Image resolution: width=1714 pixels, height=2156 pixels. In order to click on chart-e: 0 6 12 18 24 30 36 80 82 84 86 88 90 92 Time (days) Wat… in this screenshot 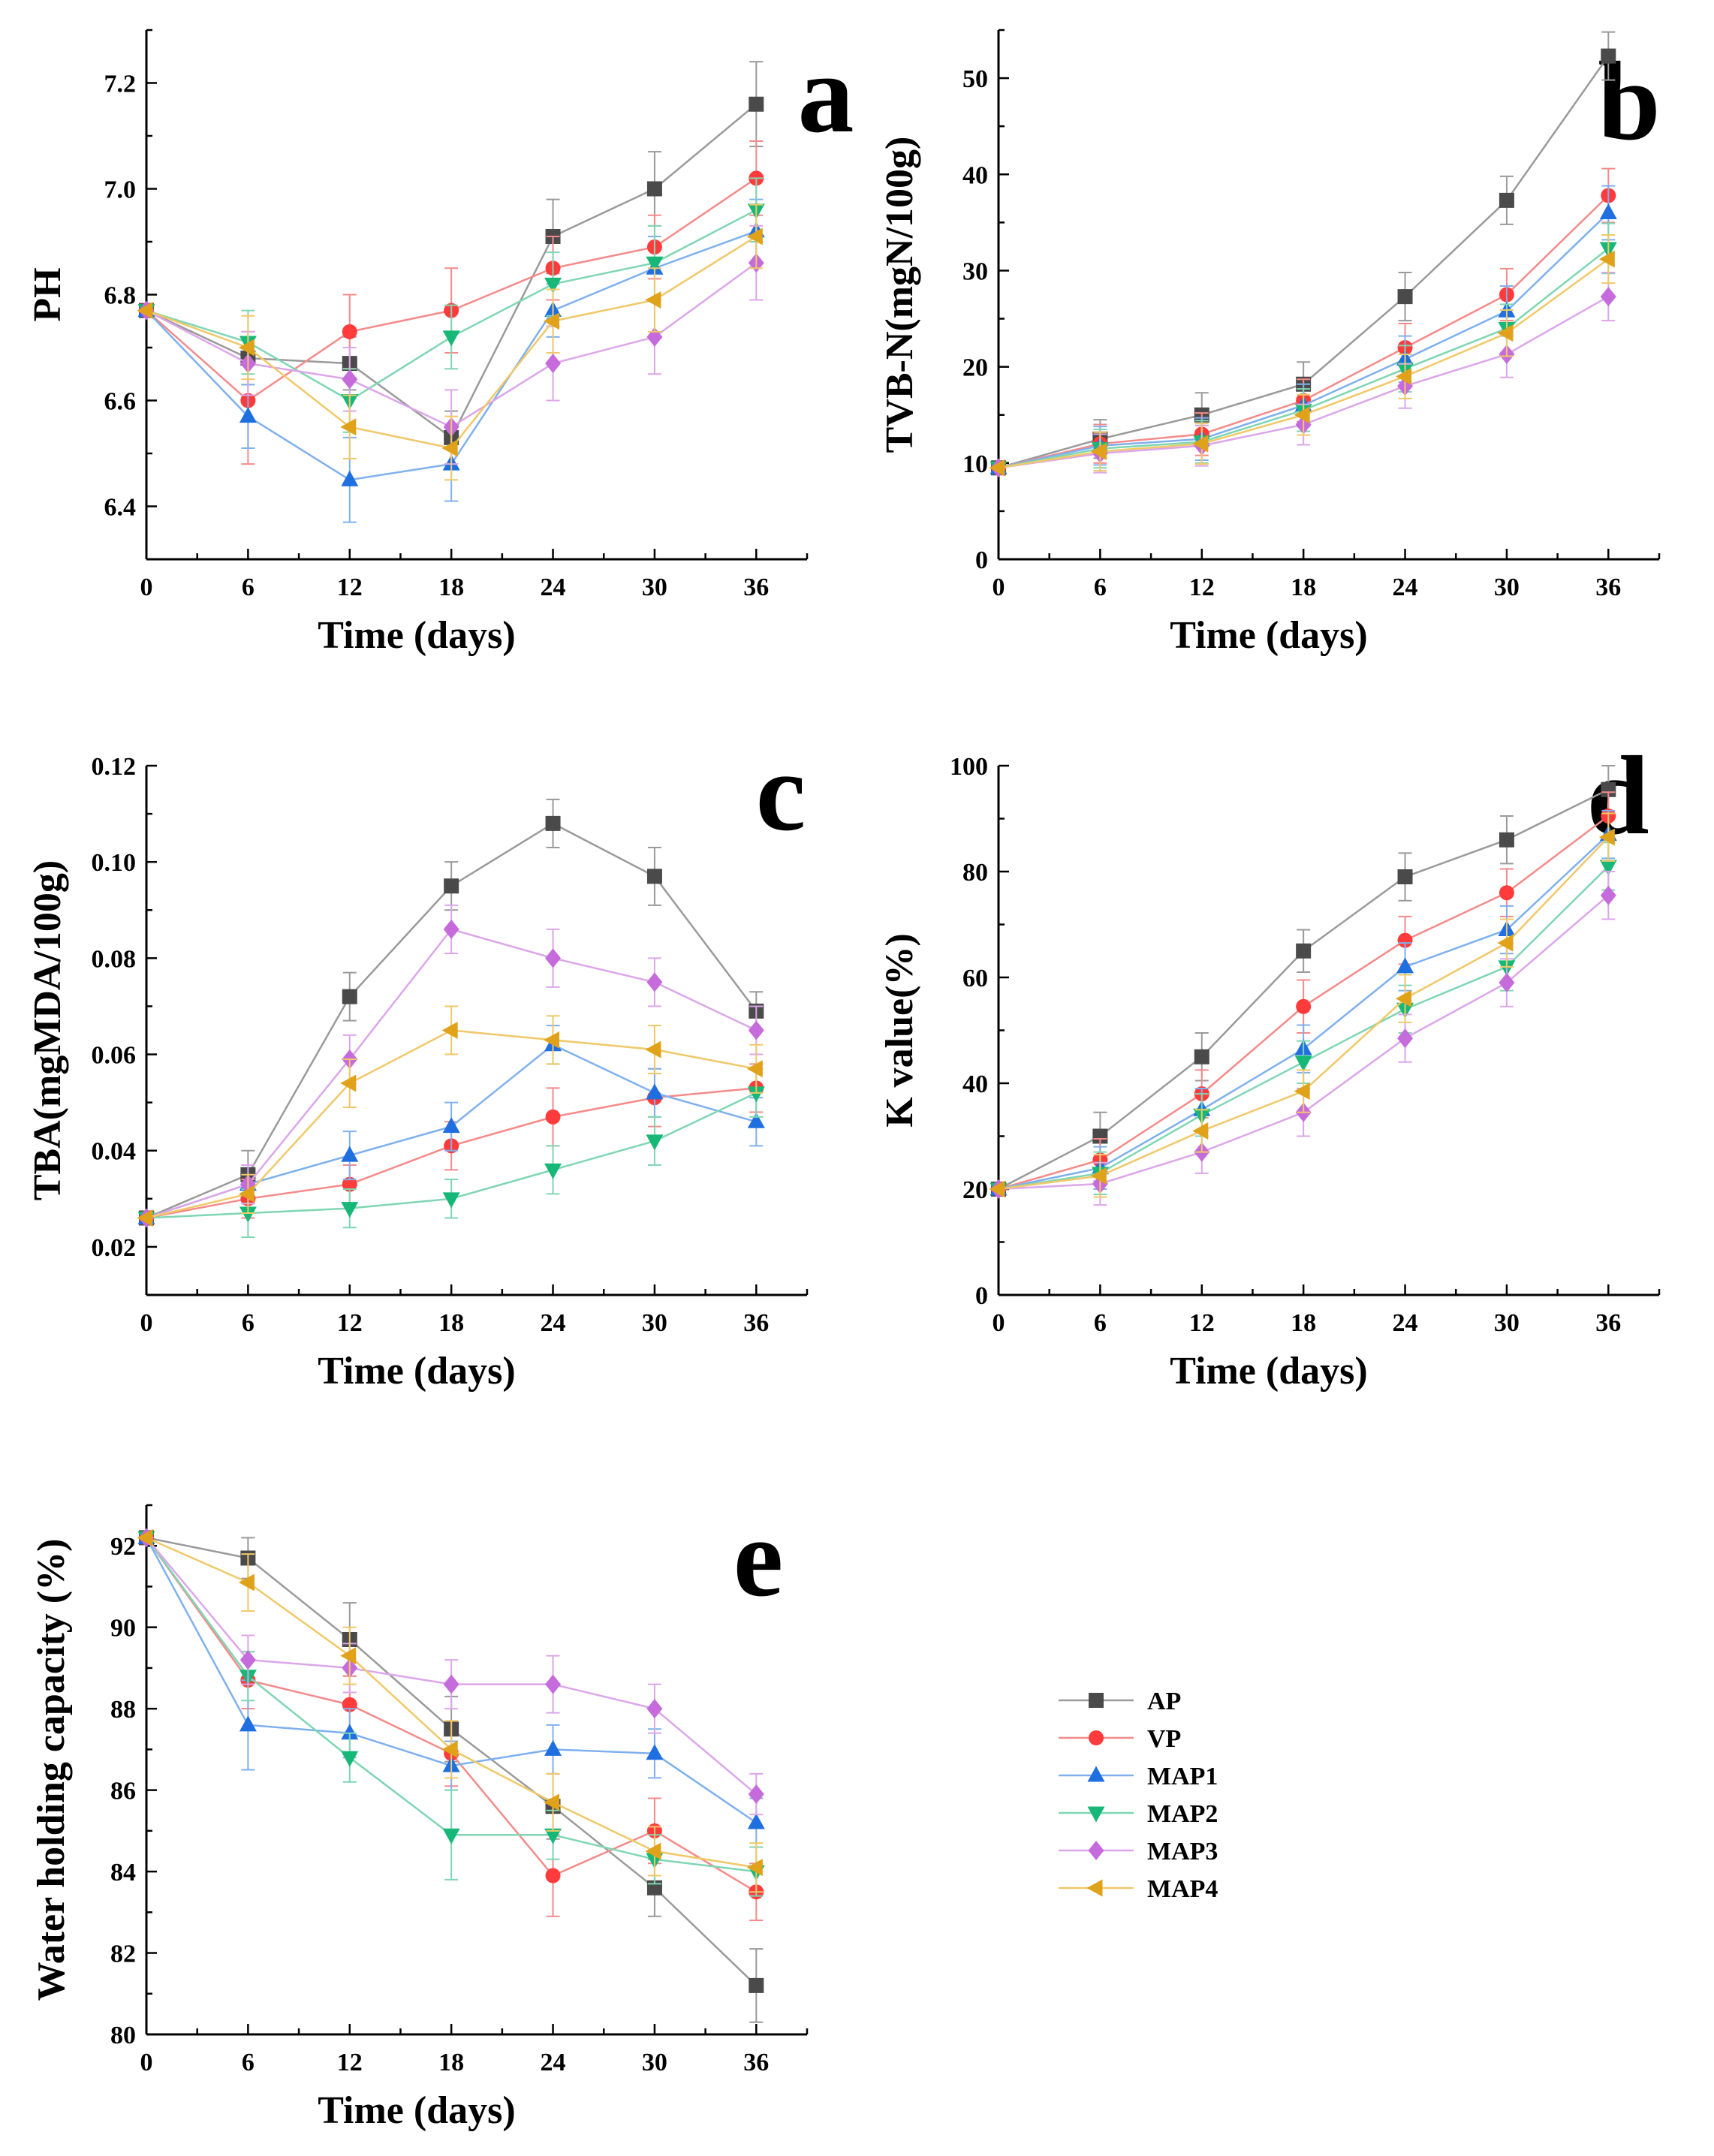, I will do `click(420, 1813)`.